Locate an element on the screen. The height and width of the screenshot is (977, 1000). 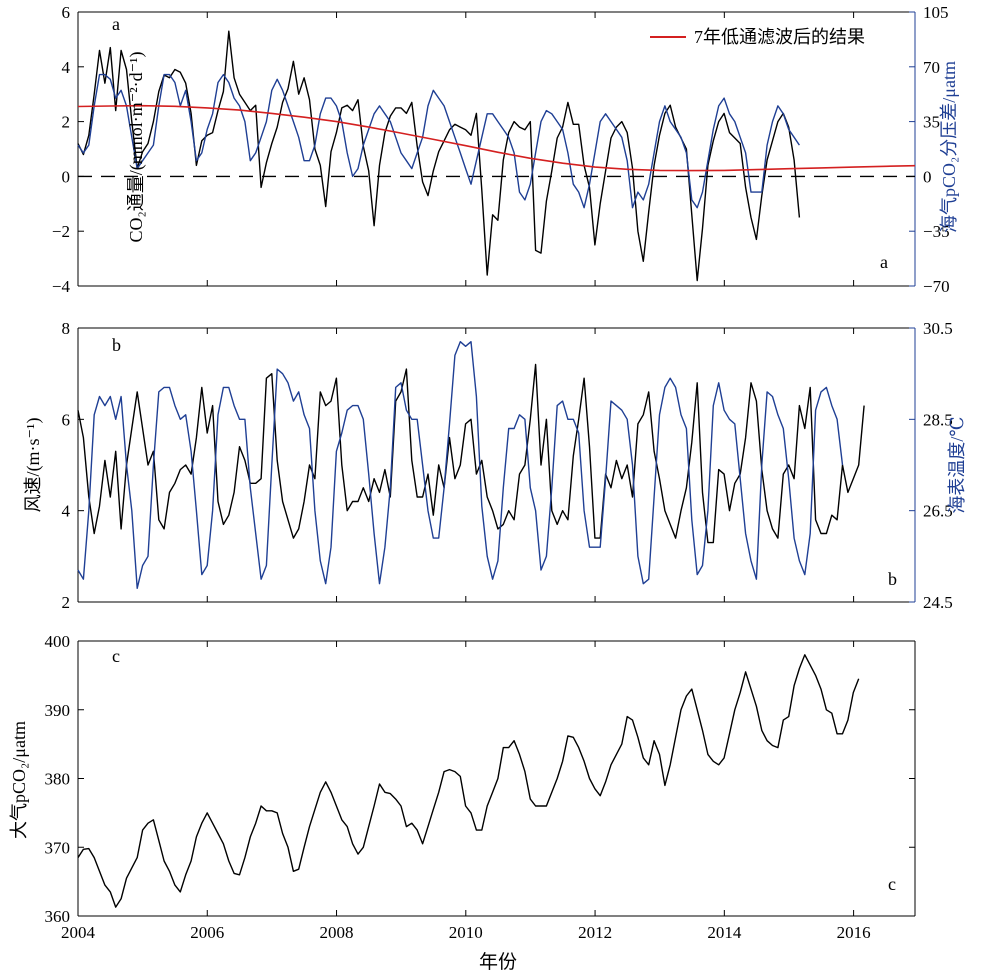
y-tick-label-right: −35 is located at coordinates (936, 231).